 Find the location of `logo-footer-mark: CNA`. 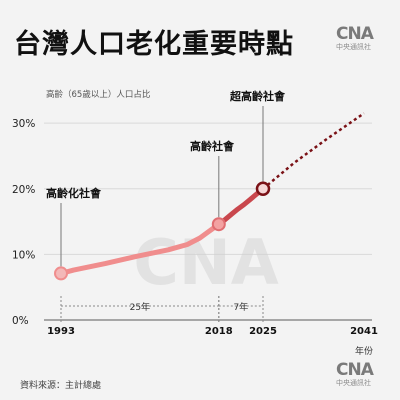

logo-footer-mark: CNA is located at coordinates (355, 370).